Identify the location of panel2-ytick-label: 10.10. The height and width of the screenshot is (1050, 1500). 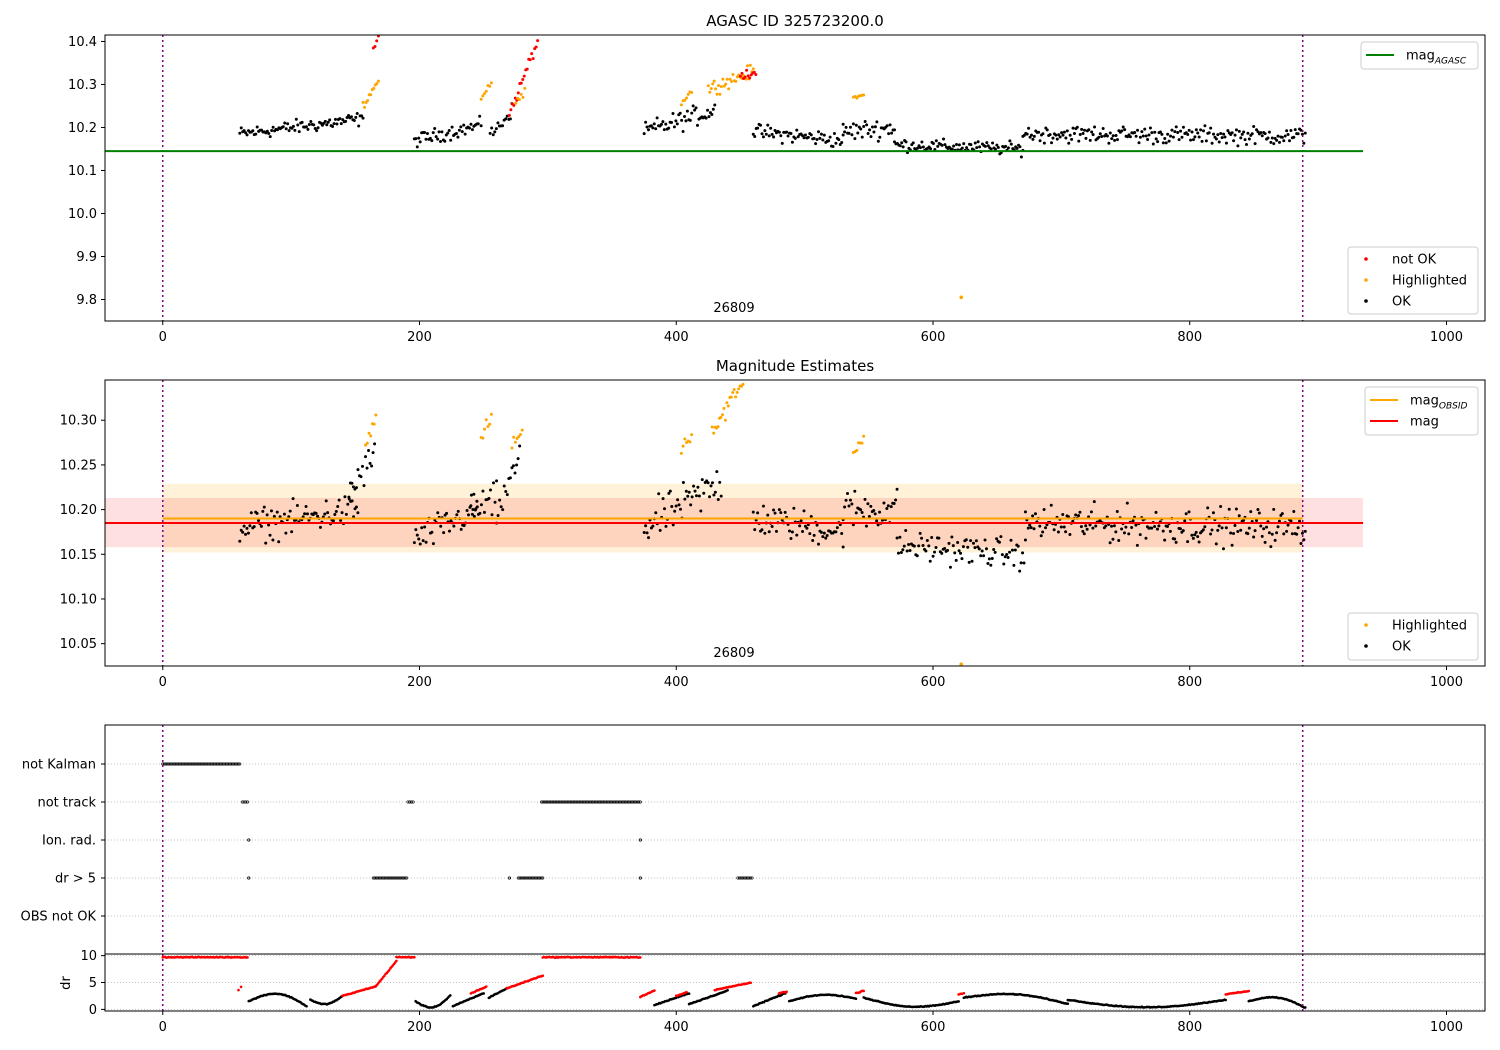
(78, 599).